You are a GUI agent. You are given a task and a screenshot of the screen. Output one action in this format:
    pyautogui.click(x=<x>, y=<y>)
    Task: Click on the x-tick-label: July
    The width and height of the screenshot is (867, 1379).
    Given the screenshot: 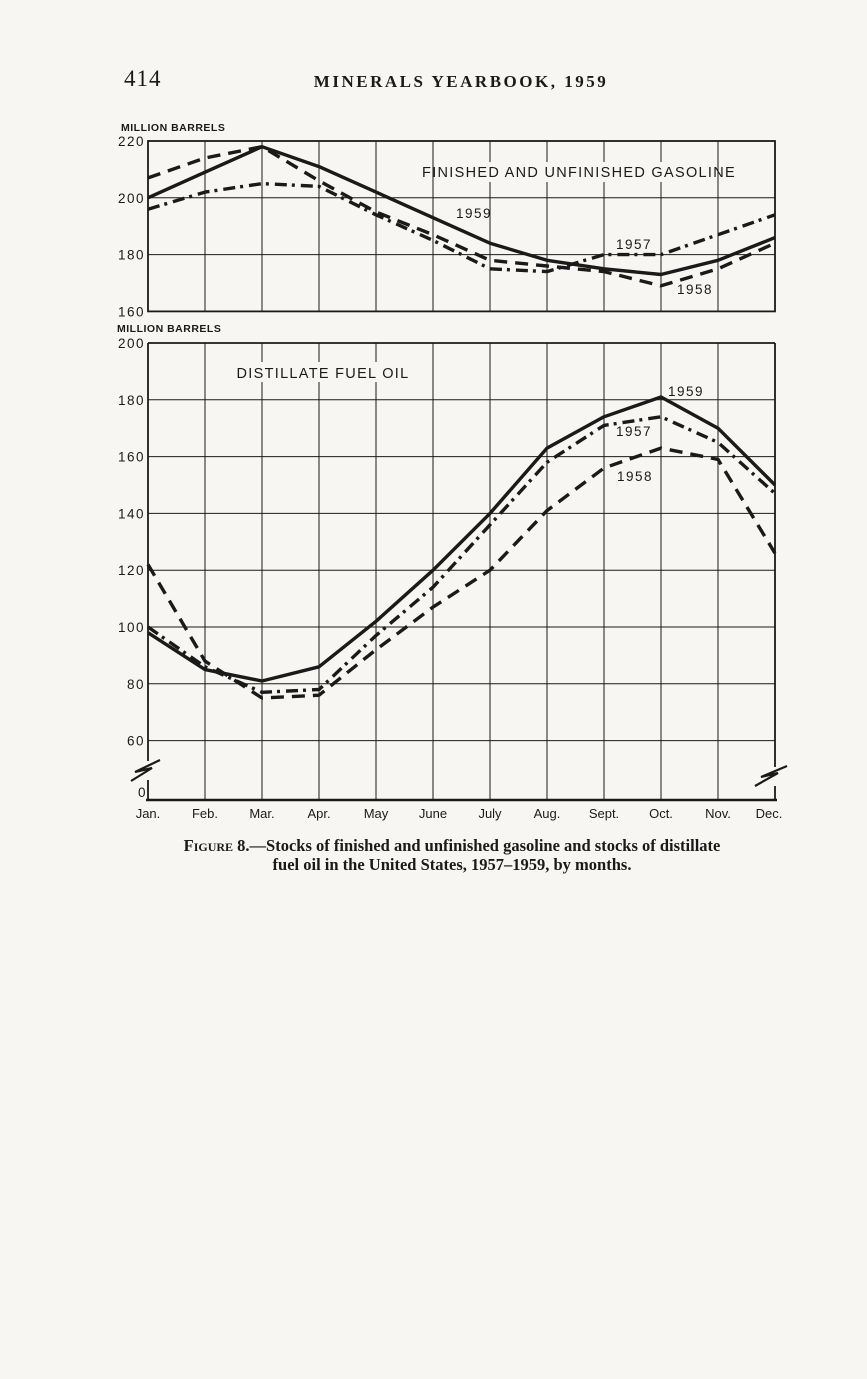 What is the action you would take?
    pyautogui.click(x=490, y=813)
    